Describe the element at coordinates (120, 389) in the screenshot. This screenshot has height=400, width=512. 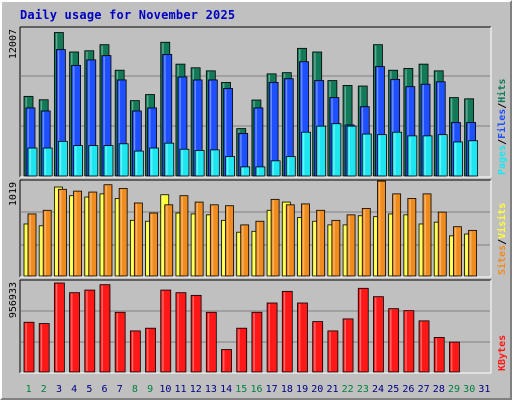
I see `day-label-7: 7` at that location.